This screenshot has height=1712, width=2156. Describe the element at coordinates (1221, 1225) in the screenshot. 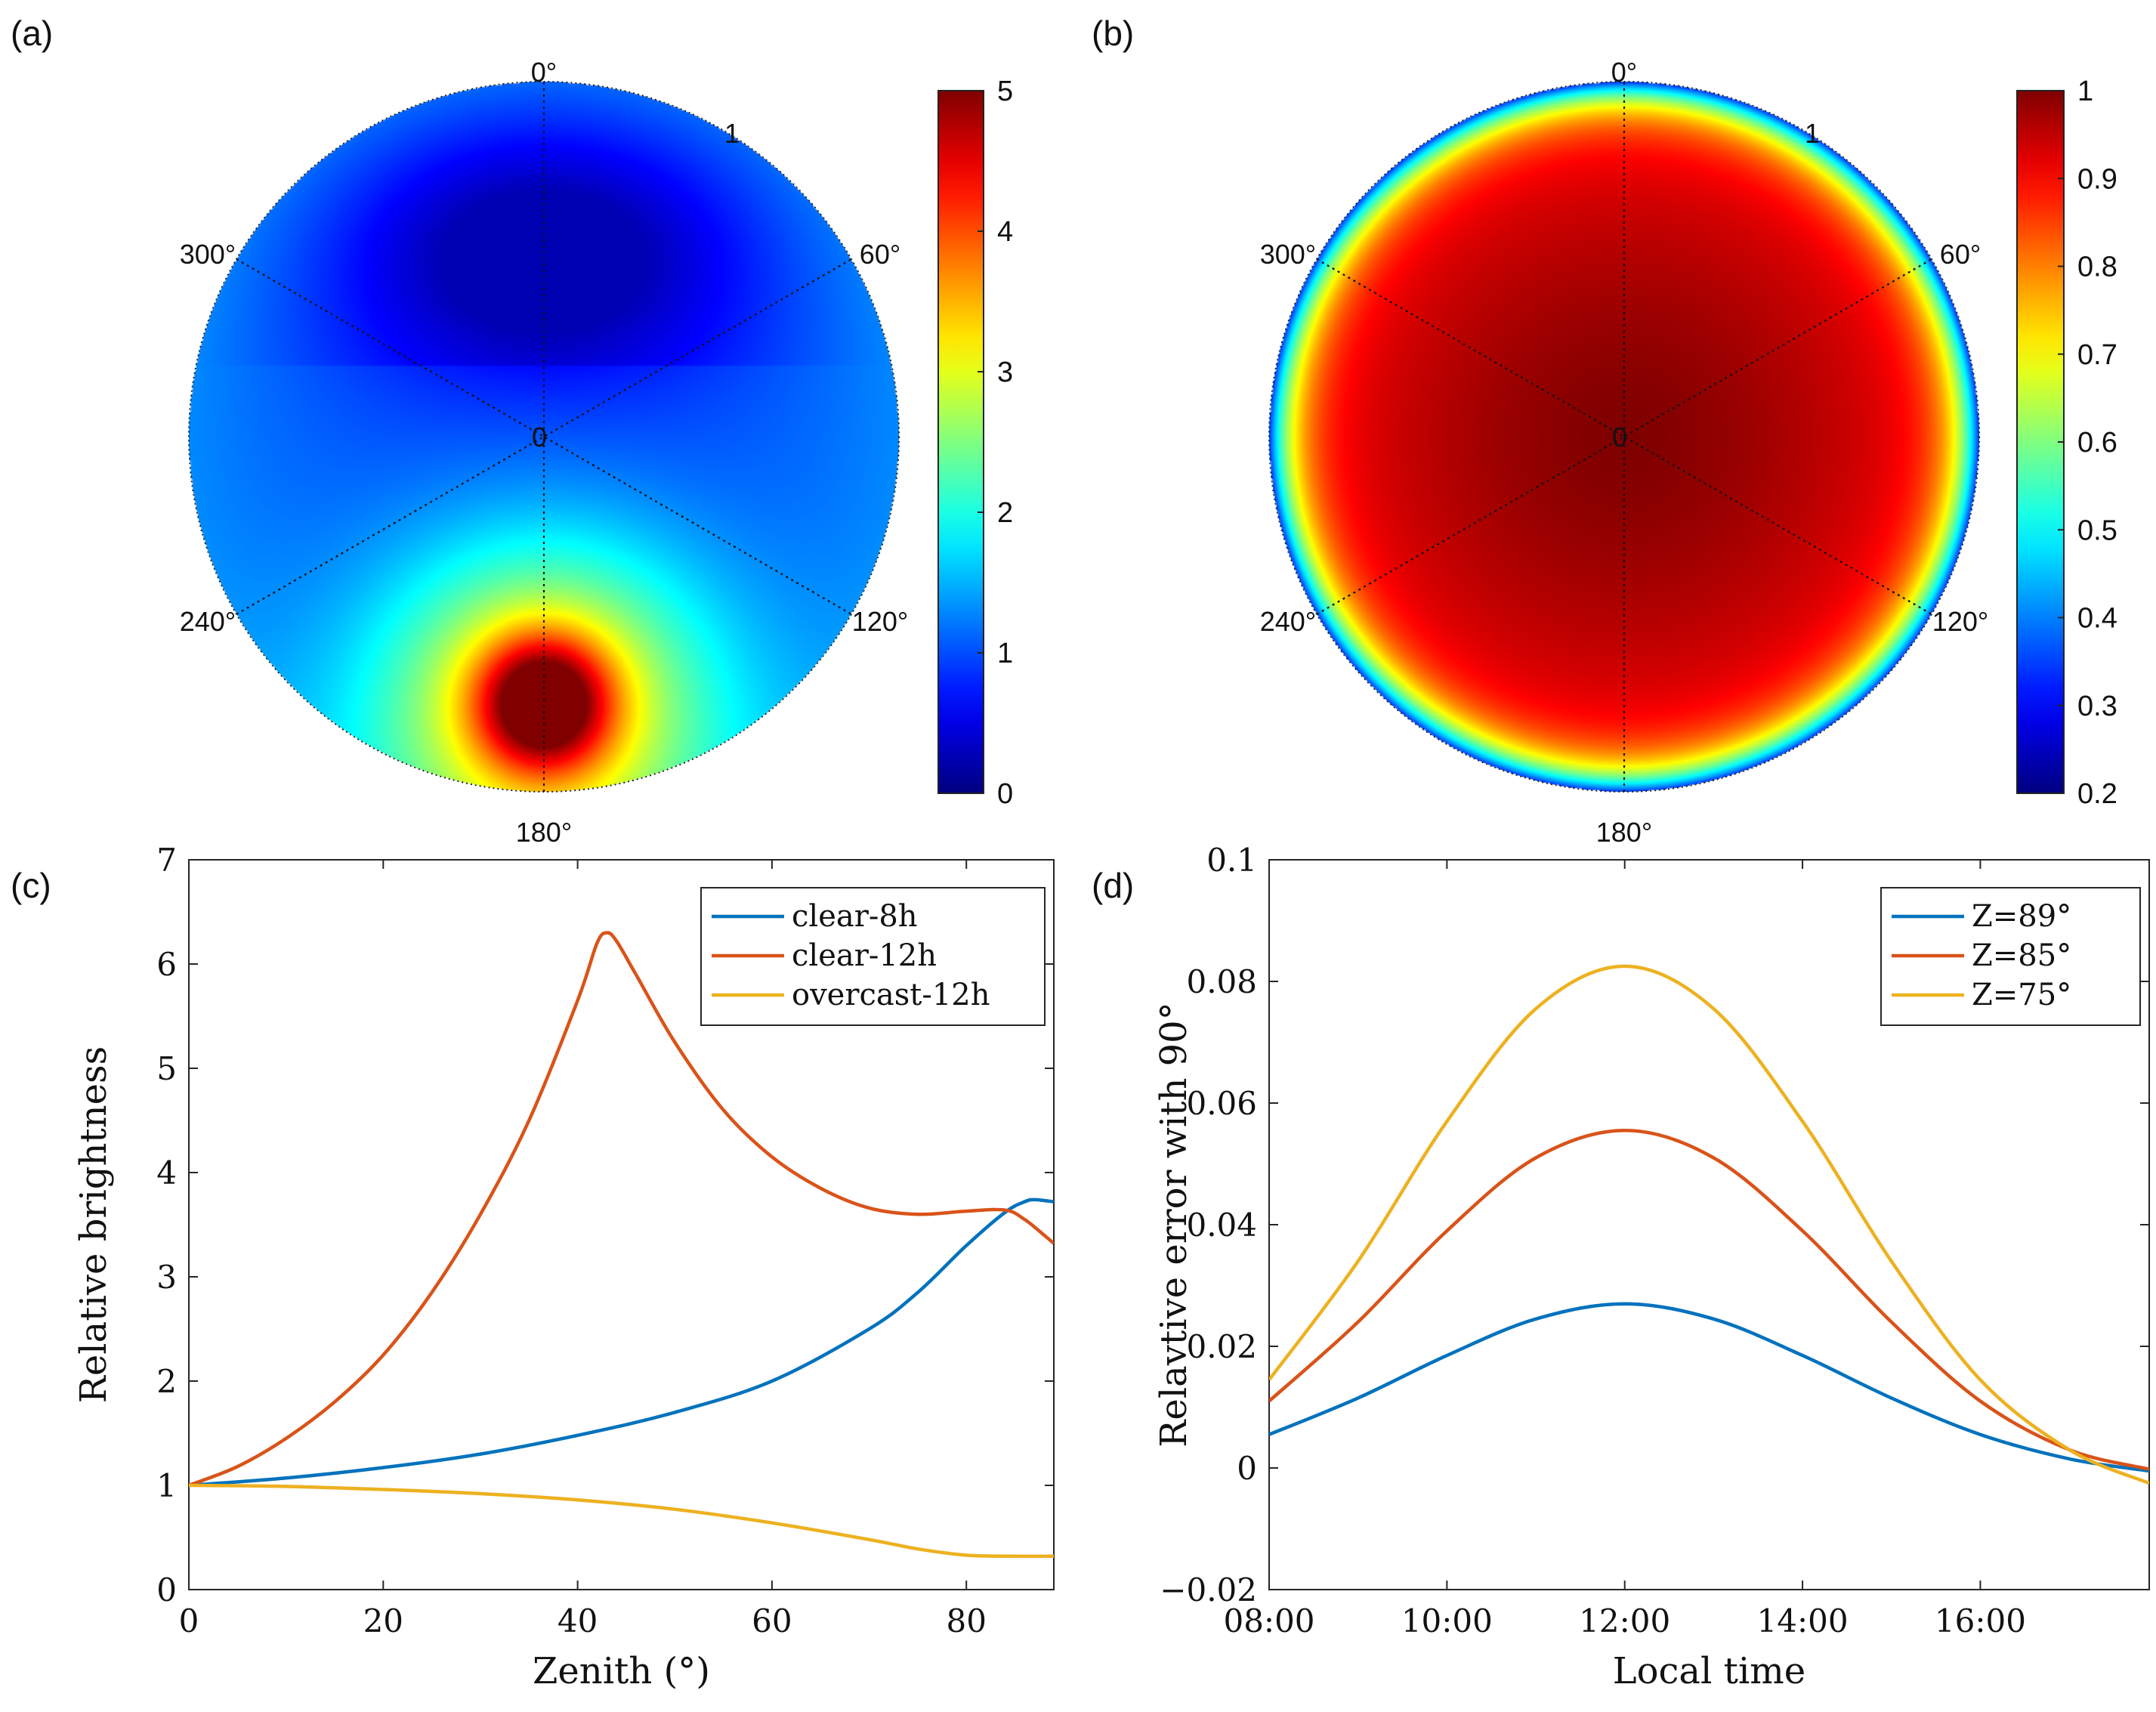

I see `y-tick-label-d: 0.04` at that location.